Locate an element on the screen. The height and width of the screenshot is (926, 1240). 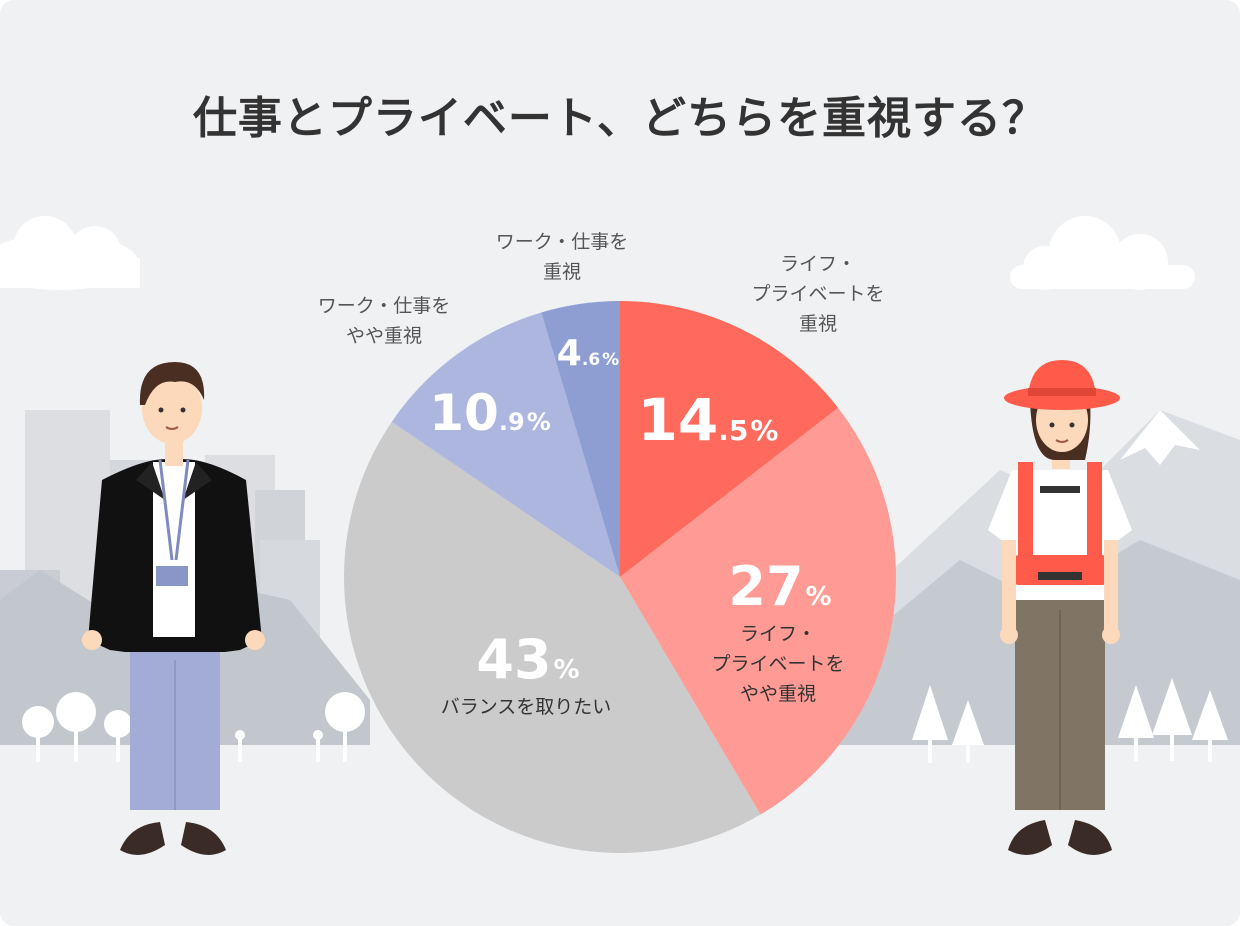
slice-value-life: 14.5% is located at coordinates (708, 420).